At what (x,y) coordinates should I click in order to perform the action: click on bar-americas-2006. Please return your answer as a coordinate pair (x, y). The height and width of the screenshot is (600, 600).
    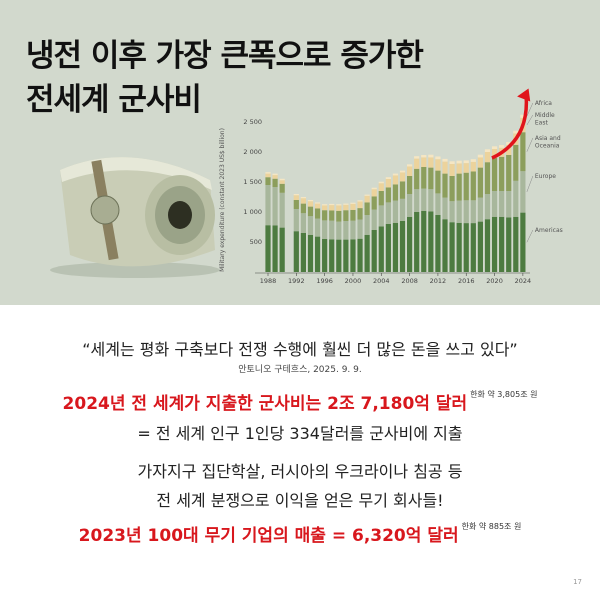
    Looking at the image, I should click on (395, 247).